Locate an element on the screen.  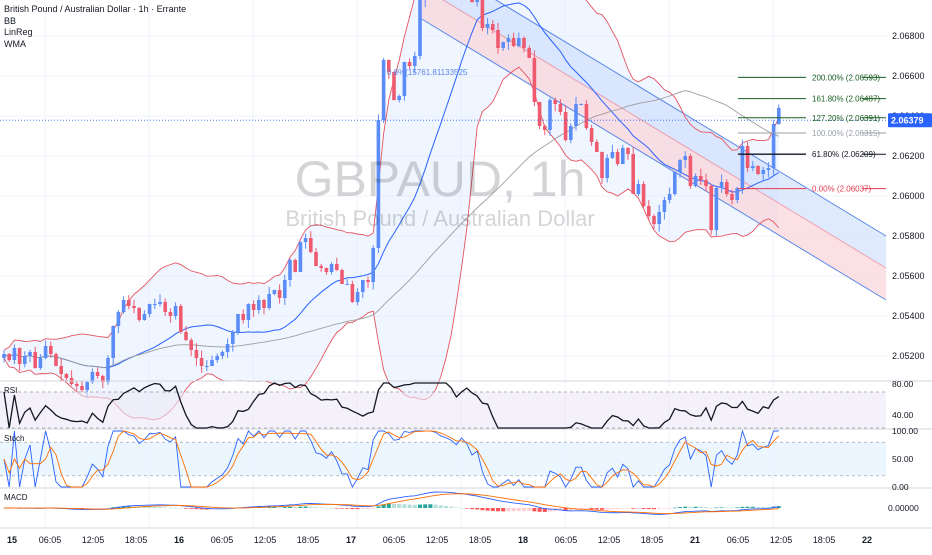
indicator-wma-label: WMA is located at coordinates (15, 43).